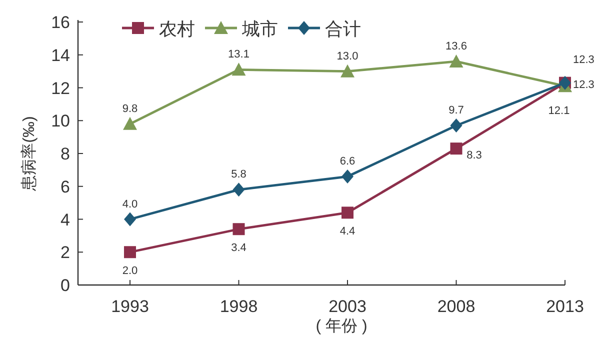  Describe the element at coordinates (565, 306) in the screenshot. I see `x-tick-label: 2013` at that location.